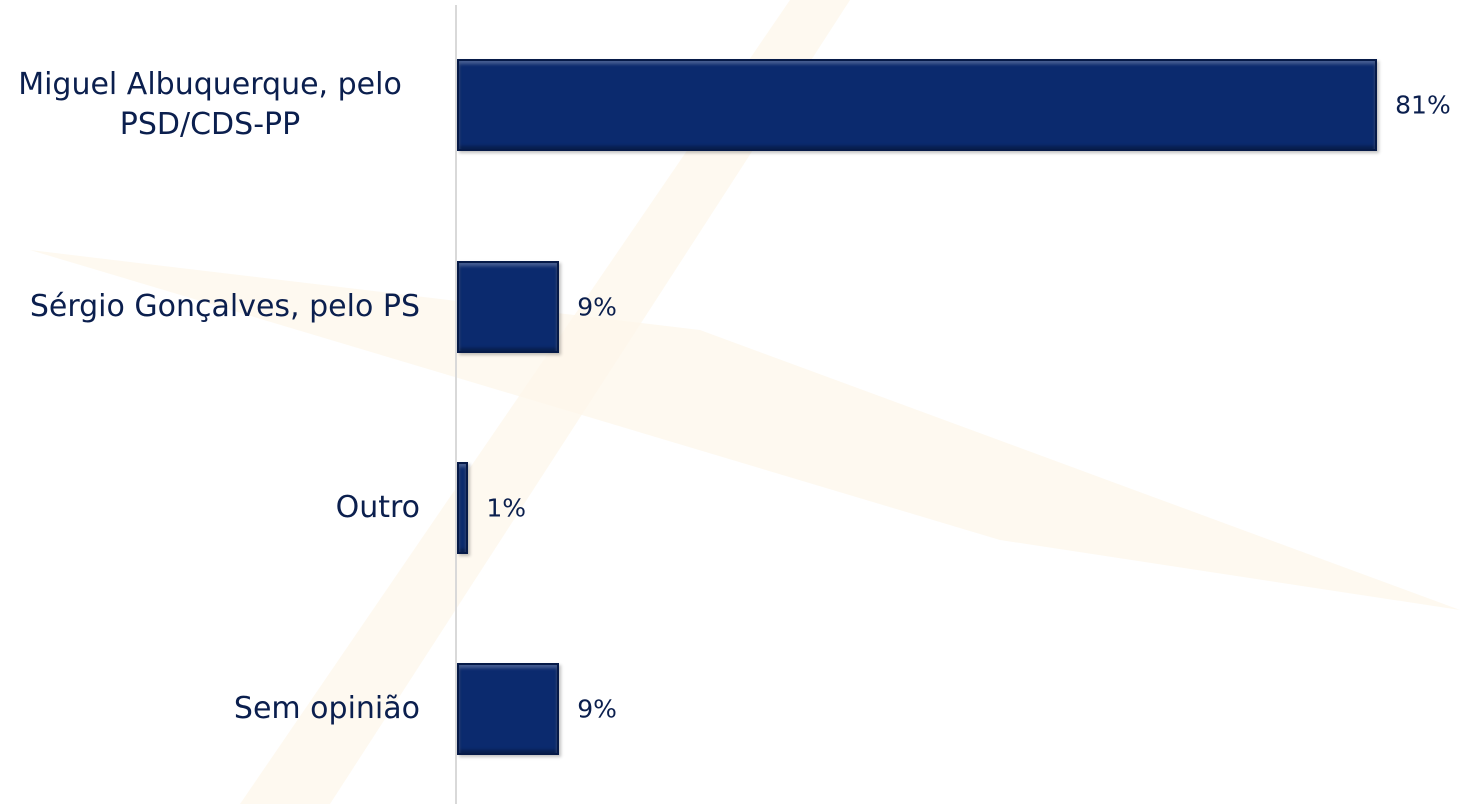  I want to click on category-label: Sérgio Gonçalves, pelo PS, so click(210, 307).